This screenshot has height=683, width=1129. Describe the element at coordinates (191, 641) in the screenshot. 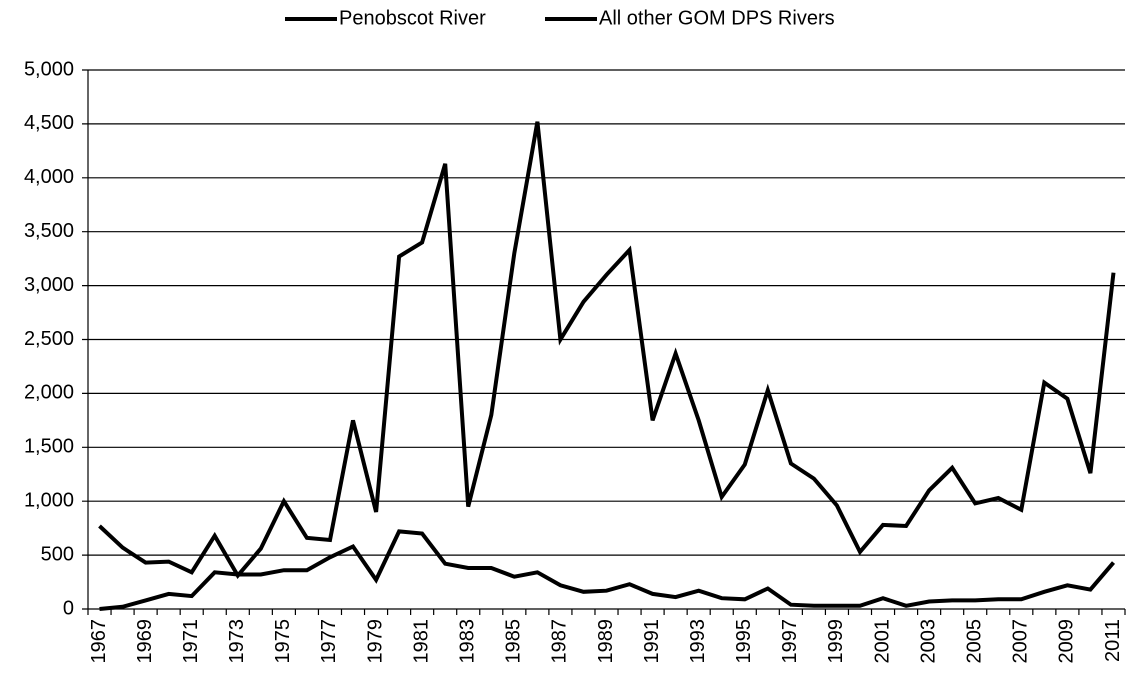

I see `x-tick-label: 1971` at that location.